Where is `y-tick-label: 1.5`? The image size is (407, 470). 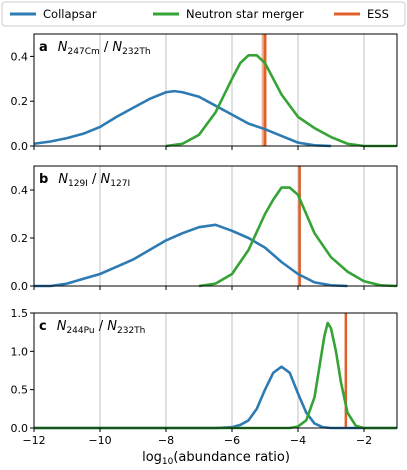 y-tick-label: 1.5 is located at coordinates (20, 313).